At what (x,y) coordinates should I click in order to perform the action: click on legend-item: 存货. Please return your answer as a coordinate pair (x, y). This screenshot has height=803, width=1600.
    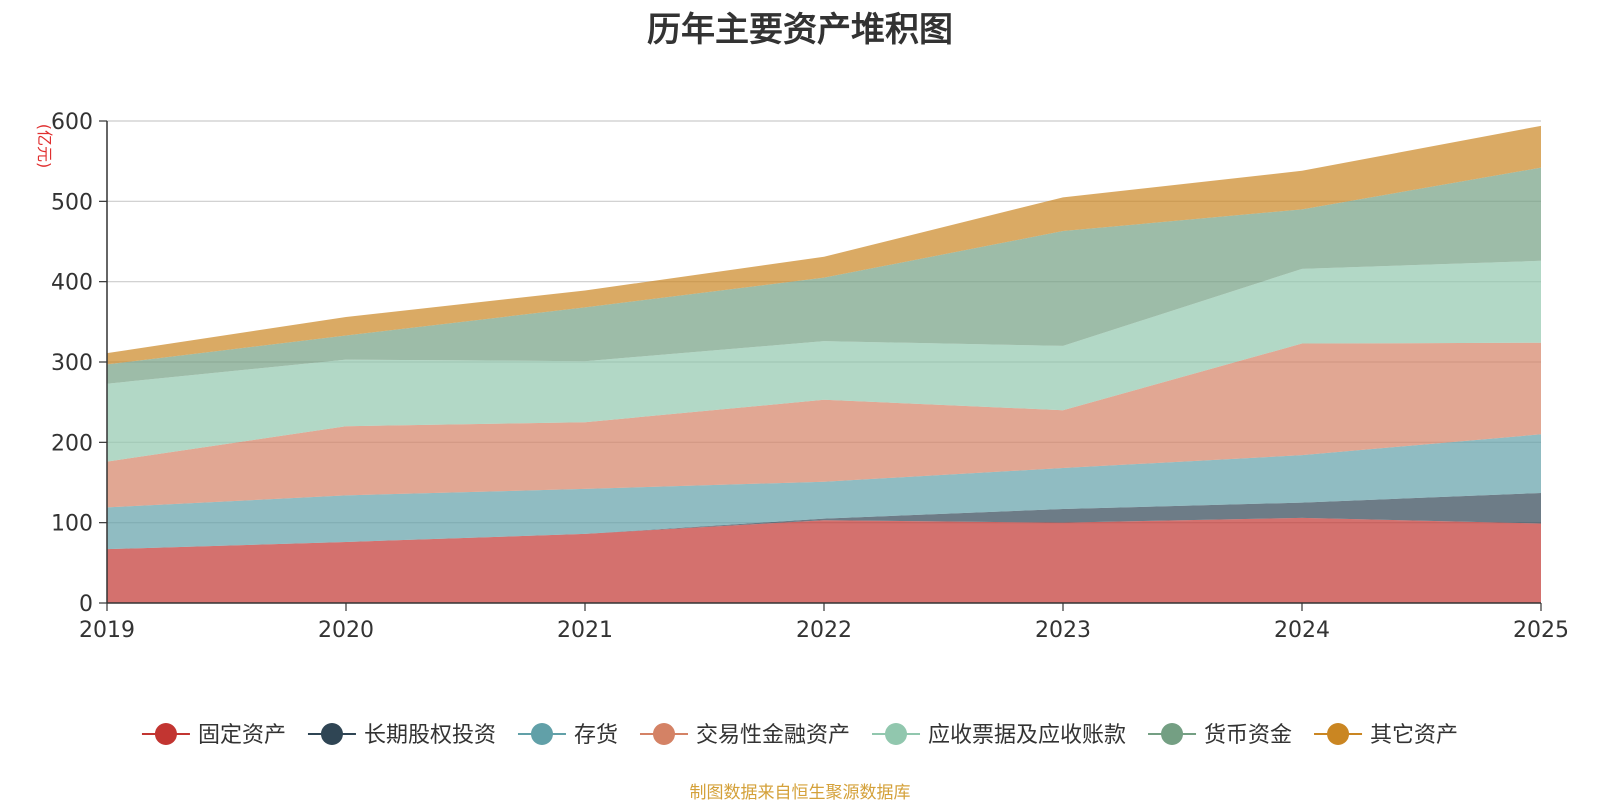
    Looking at the image, I should click on (567, 735).